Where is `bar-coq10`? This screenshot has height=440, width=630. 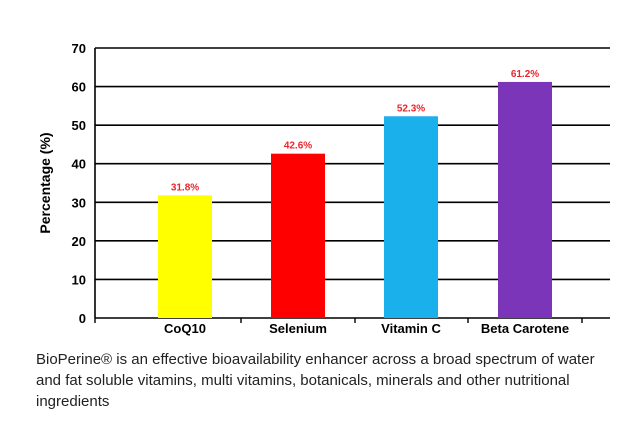
bar-coq10 is located at coordinates (185, 256).